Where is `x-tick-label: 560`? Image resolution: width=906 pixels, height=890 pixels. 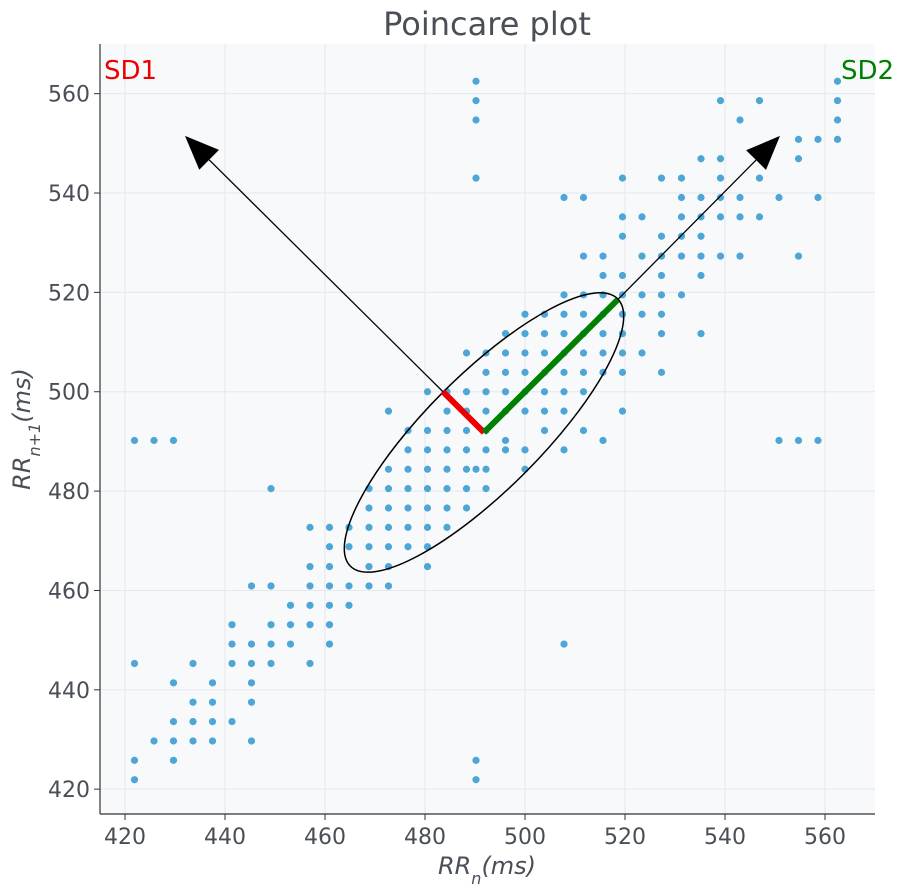
x-tick-label: 560 is located at coordinates (825, 837).